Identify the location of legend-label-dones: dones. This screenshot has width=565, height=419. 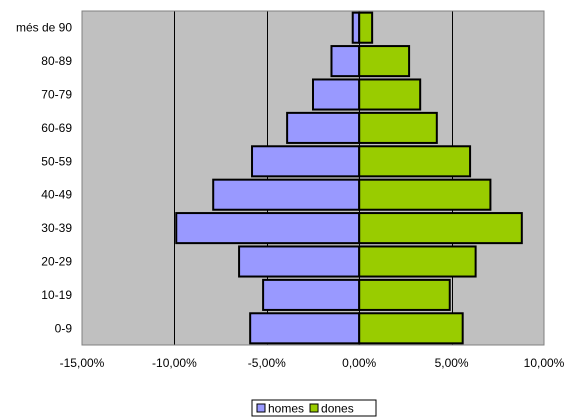
(337, 409).